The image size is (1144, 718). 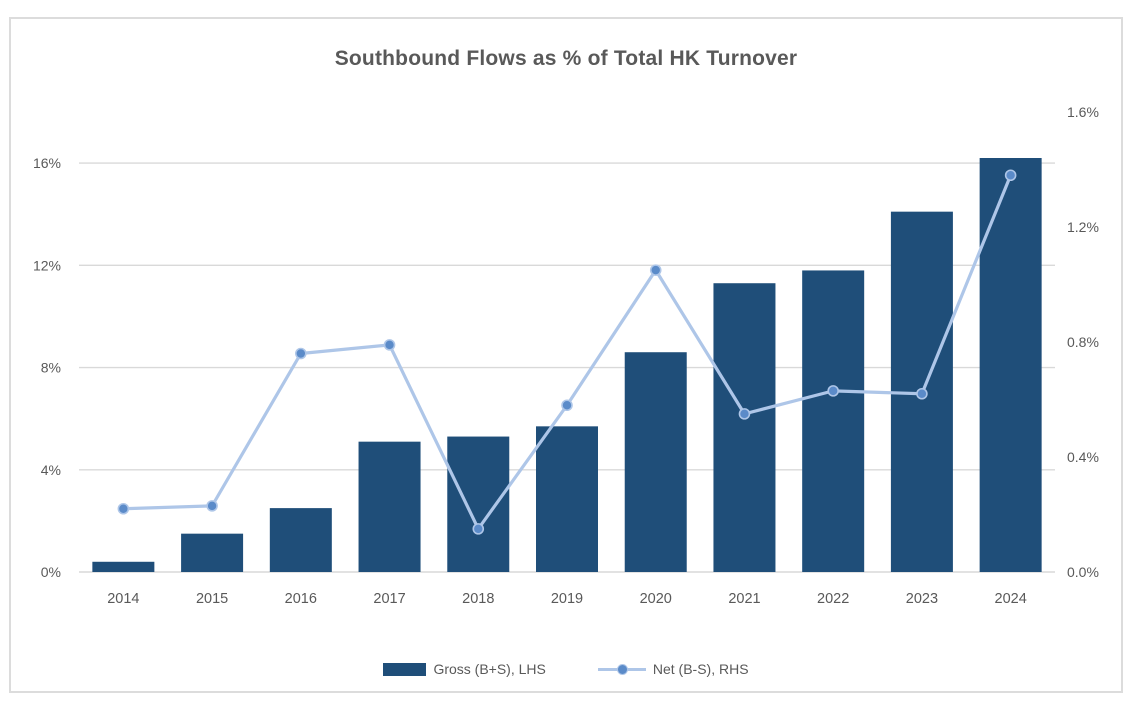 What do you see at coordinates (389, 599) in the screenshot?
I see `x-axis-label-2017: 2017` at bounding box center [389, 599].